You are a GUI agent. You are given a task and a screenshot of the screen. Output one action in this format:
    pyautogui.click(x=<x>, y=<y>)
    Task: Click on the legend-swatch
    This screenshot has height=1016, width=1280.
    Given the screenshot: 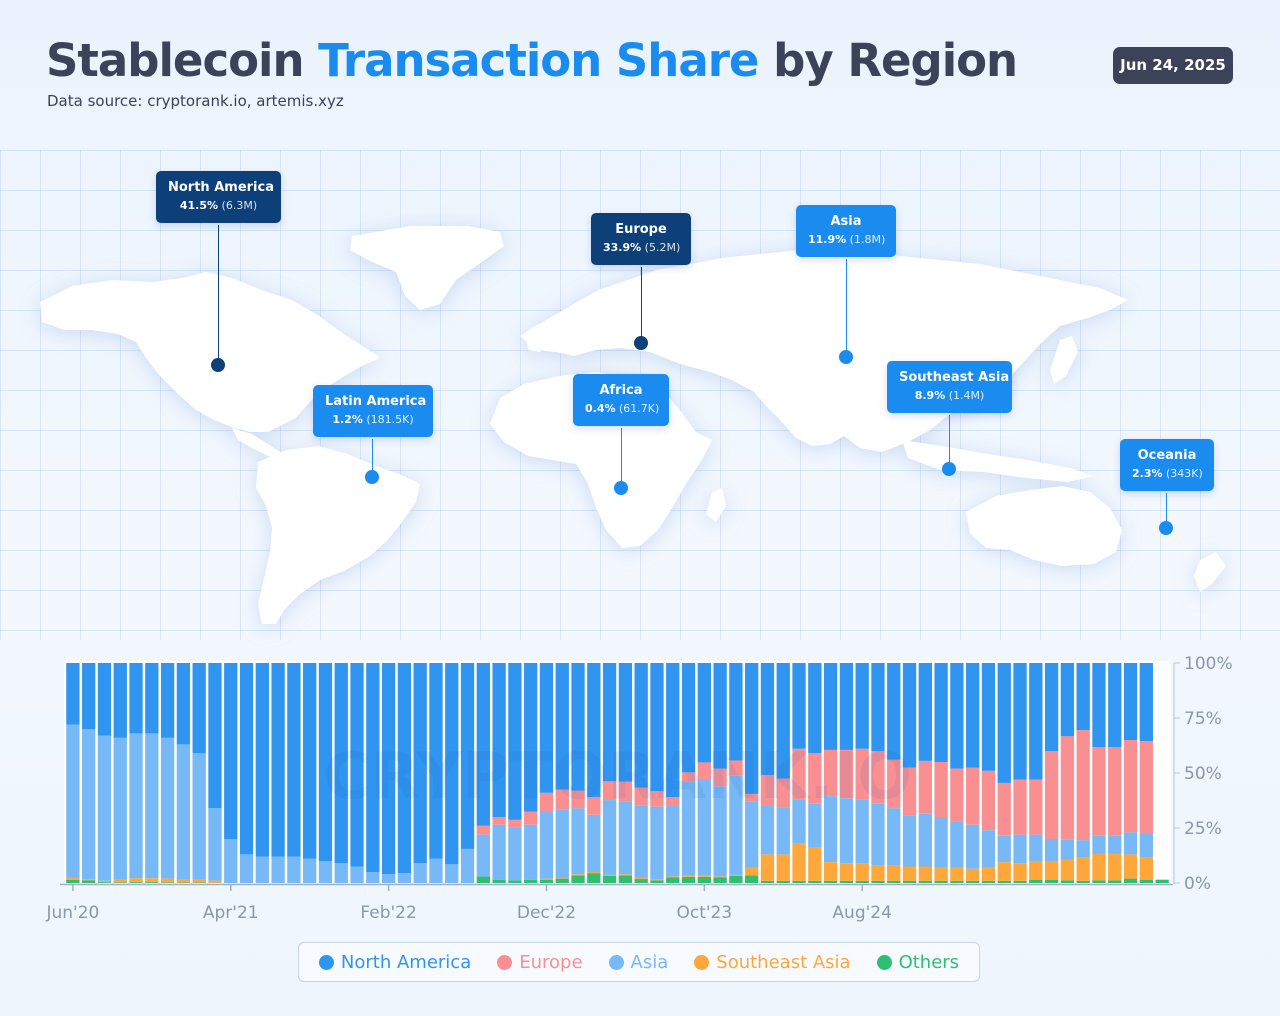 What is the action you would take?
    pyautogui.click(x=505, y=962)
    